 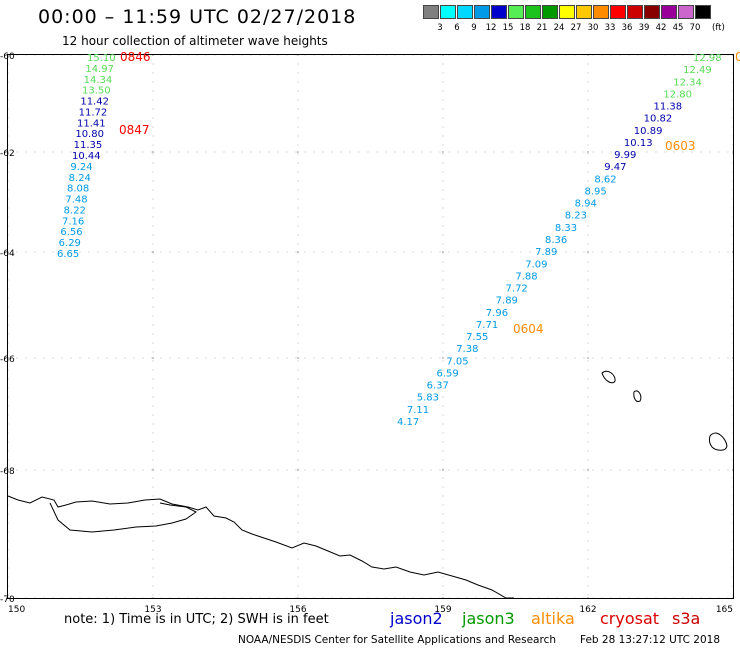 What do you see at coordinates (297, 610) in the screenshot?
I see `lon-label: 156` at bounding box center [297, 610].